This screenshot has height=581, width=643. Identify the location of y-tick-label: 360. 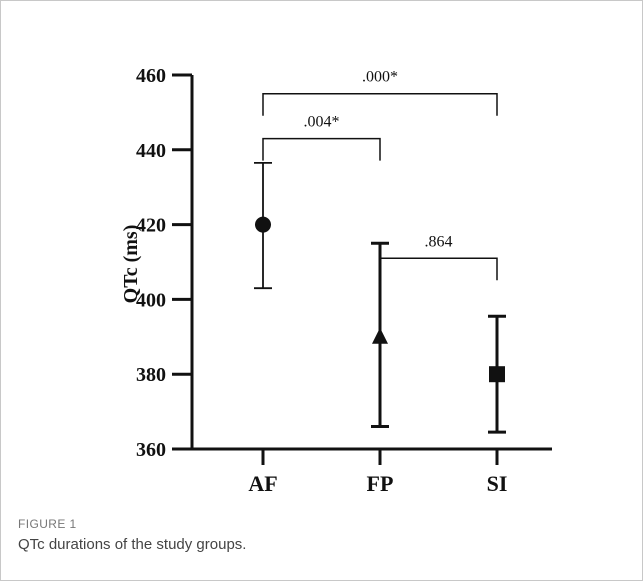
(151, 450).